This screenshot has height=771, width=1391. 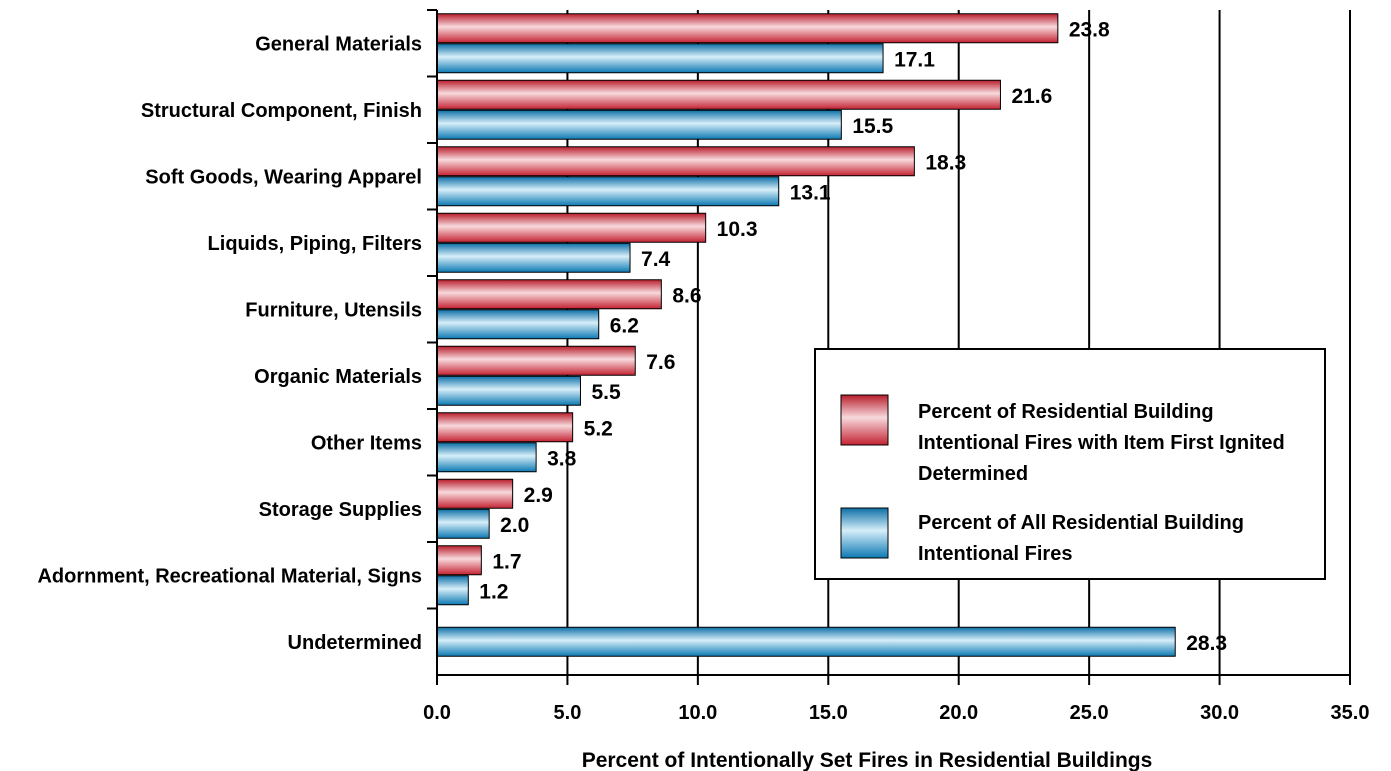 I want to click on bar-value-label: 2.9, so click(x=538, y=495).